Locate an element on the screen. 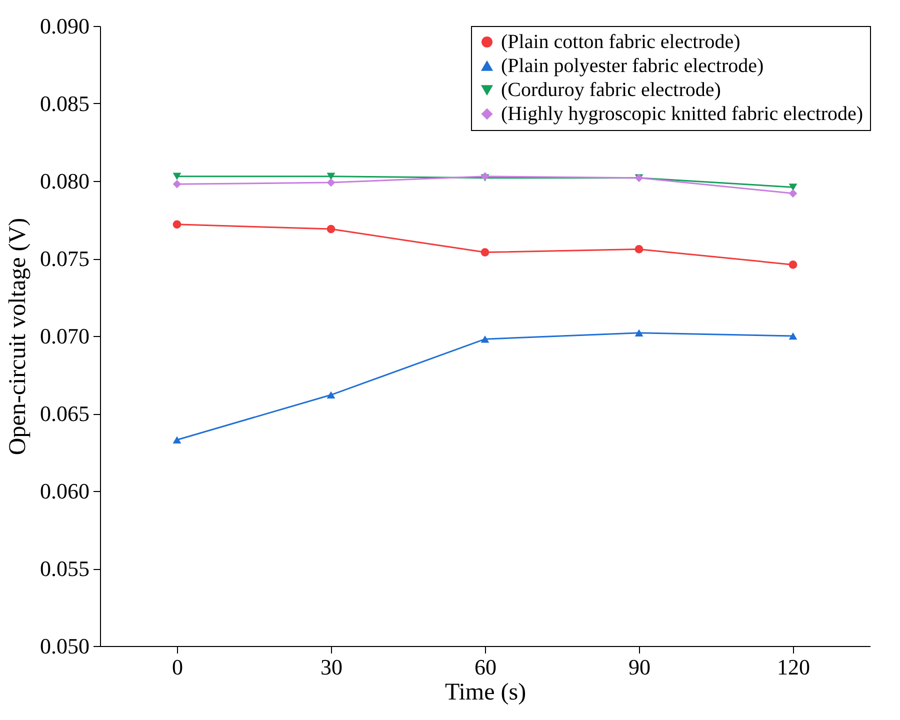 The height and width of the screenshot is (720, 900). x-tick-label: 60 is located at coordinates (485, 667).